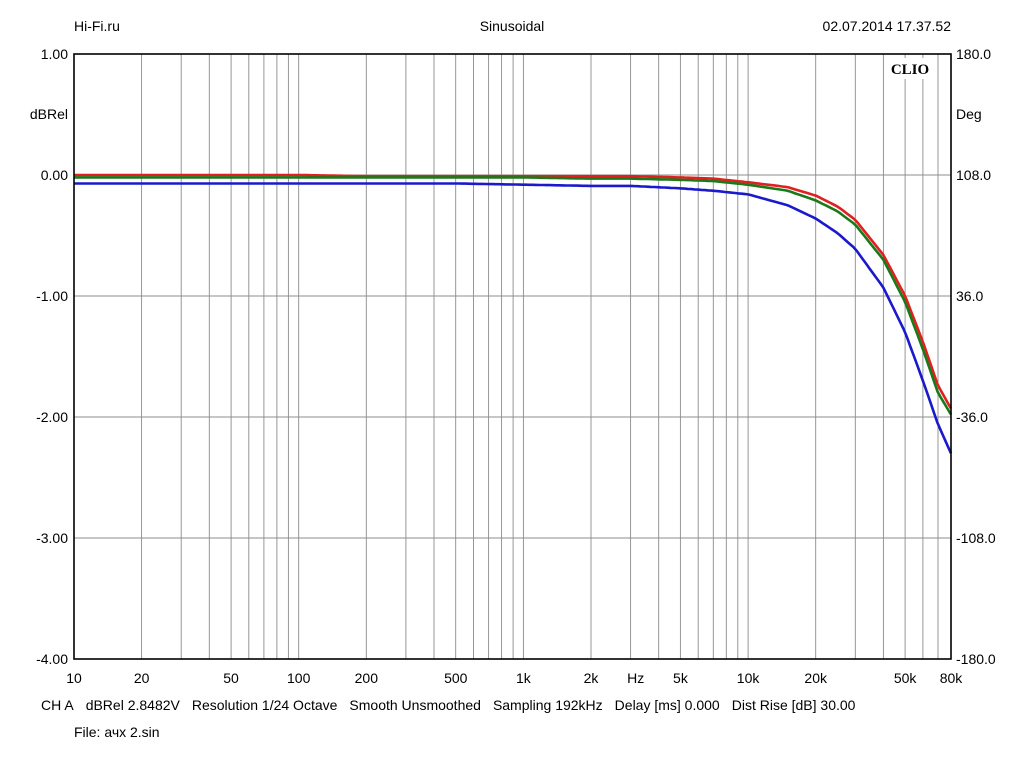 The width and height of the screenshot is (1024, 768). Describe the element at coordinates (969, 114) in the screenshot. I see `y2-axis-label: Deg` at that location.